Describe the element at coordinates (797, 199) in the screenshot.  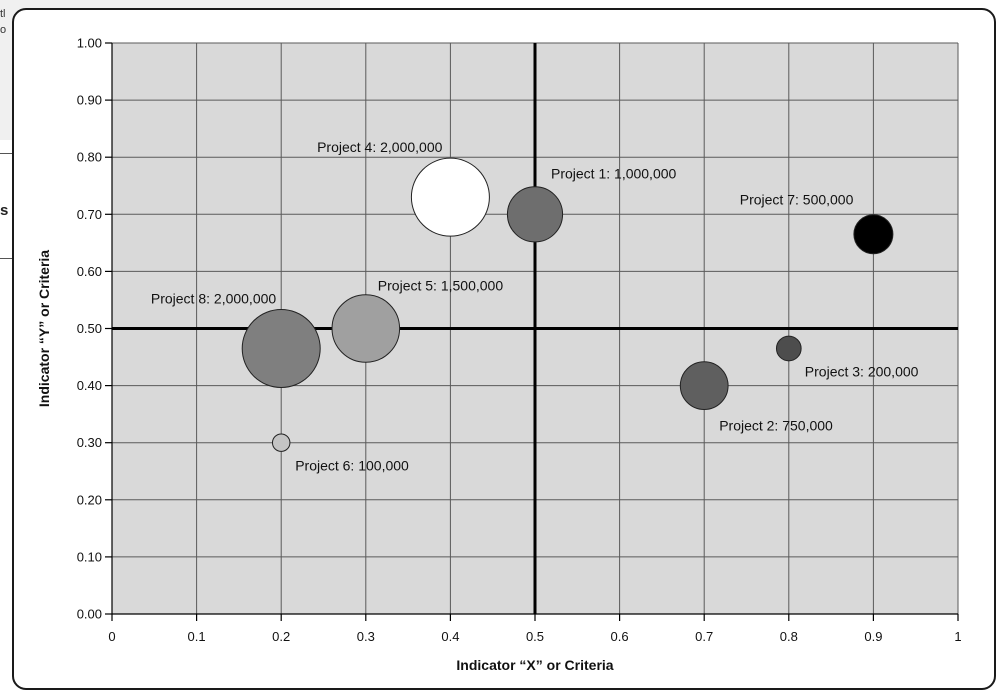
I see `bubble-label: Project 7: 500,000` at that location.